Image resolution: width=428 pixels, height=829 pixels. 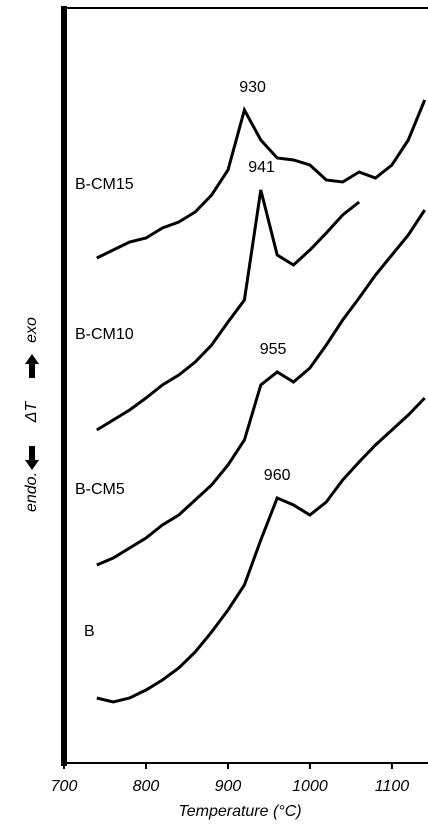 I want to click on series-label: B-CM10, so click(x=104, y=334).